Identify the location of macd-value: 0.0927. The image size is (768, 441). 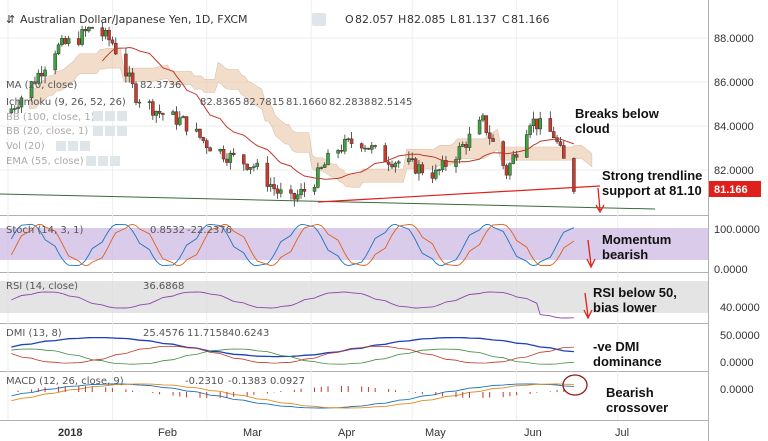
(287, 381).